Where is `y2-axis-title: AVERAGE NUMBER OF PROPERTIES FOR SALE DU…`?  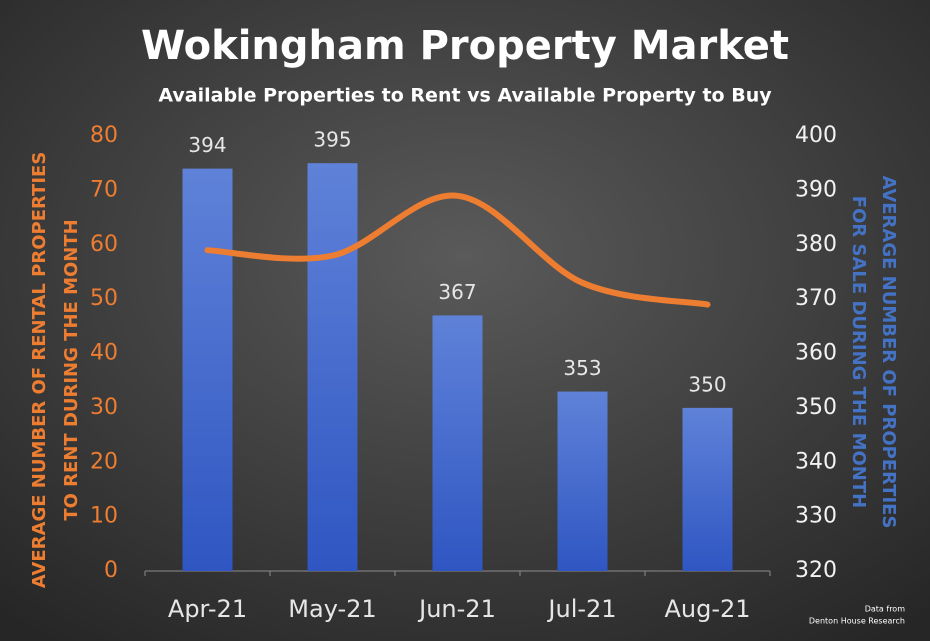
y2-axis-title: AVERAGE NUMBER OF PROPERTIES FOR SALE DU… is located at coordinates (873, 352).